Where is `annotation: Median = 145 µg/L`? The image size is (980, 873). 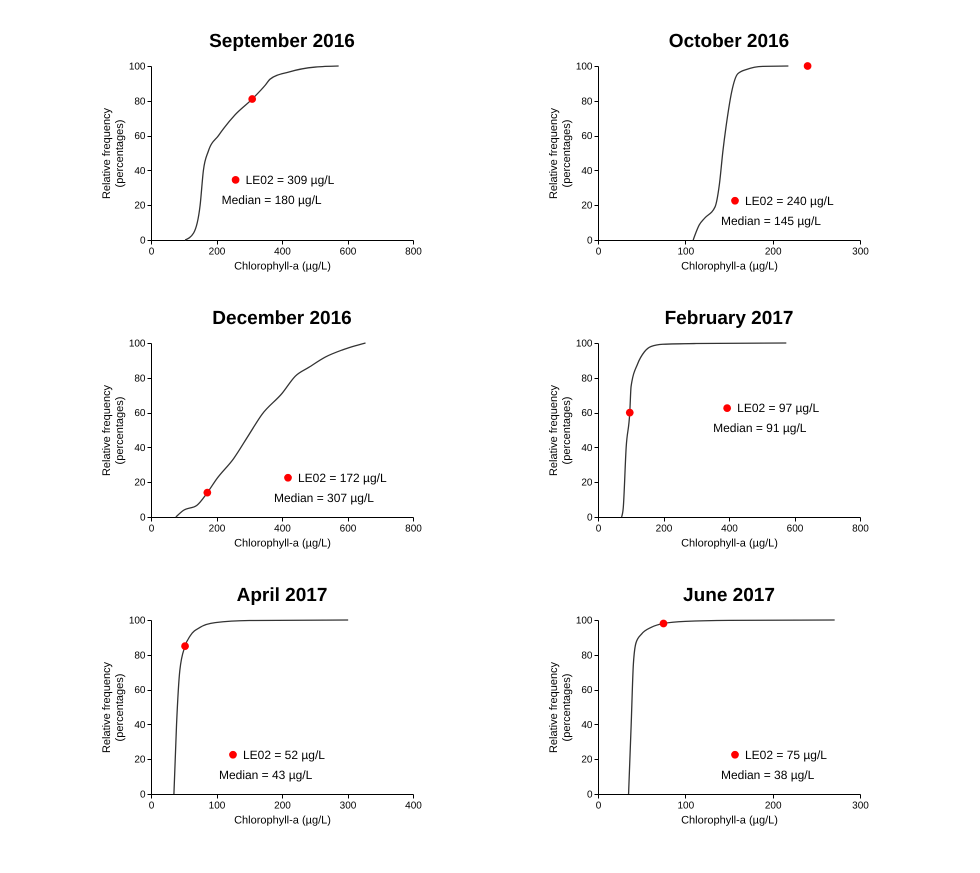
annotation: Median = 145 µg/L is located at coordinates (771, 221).